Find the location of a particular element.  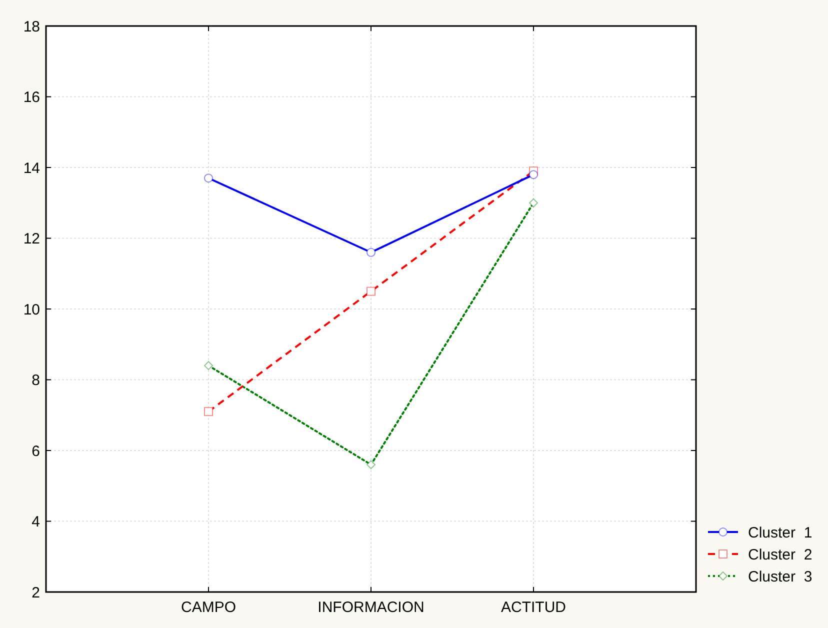

y-tick-label: 14 is located at coordinates (31, 168).